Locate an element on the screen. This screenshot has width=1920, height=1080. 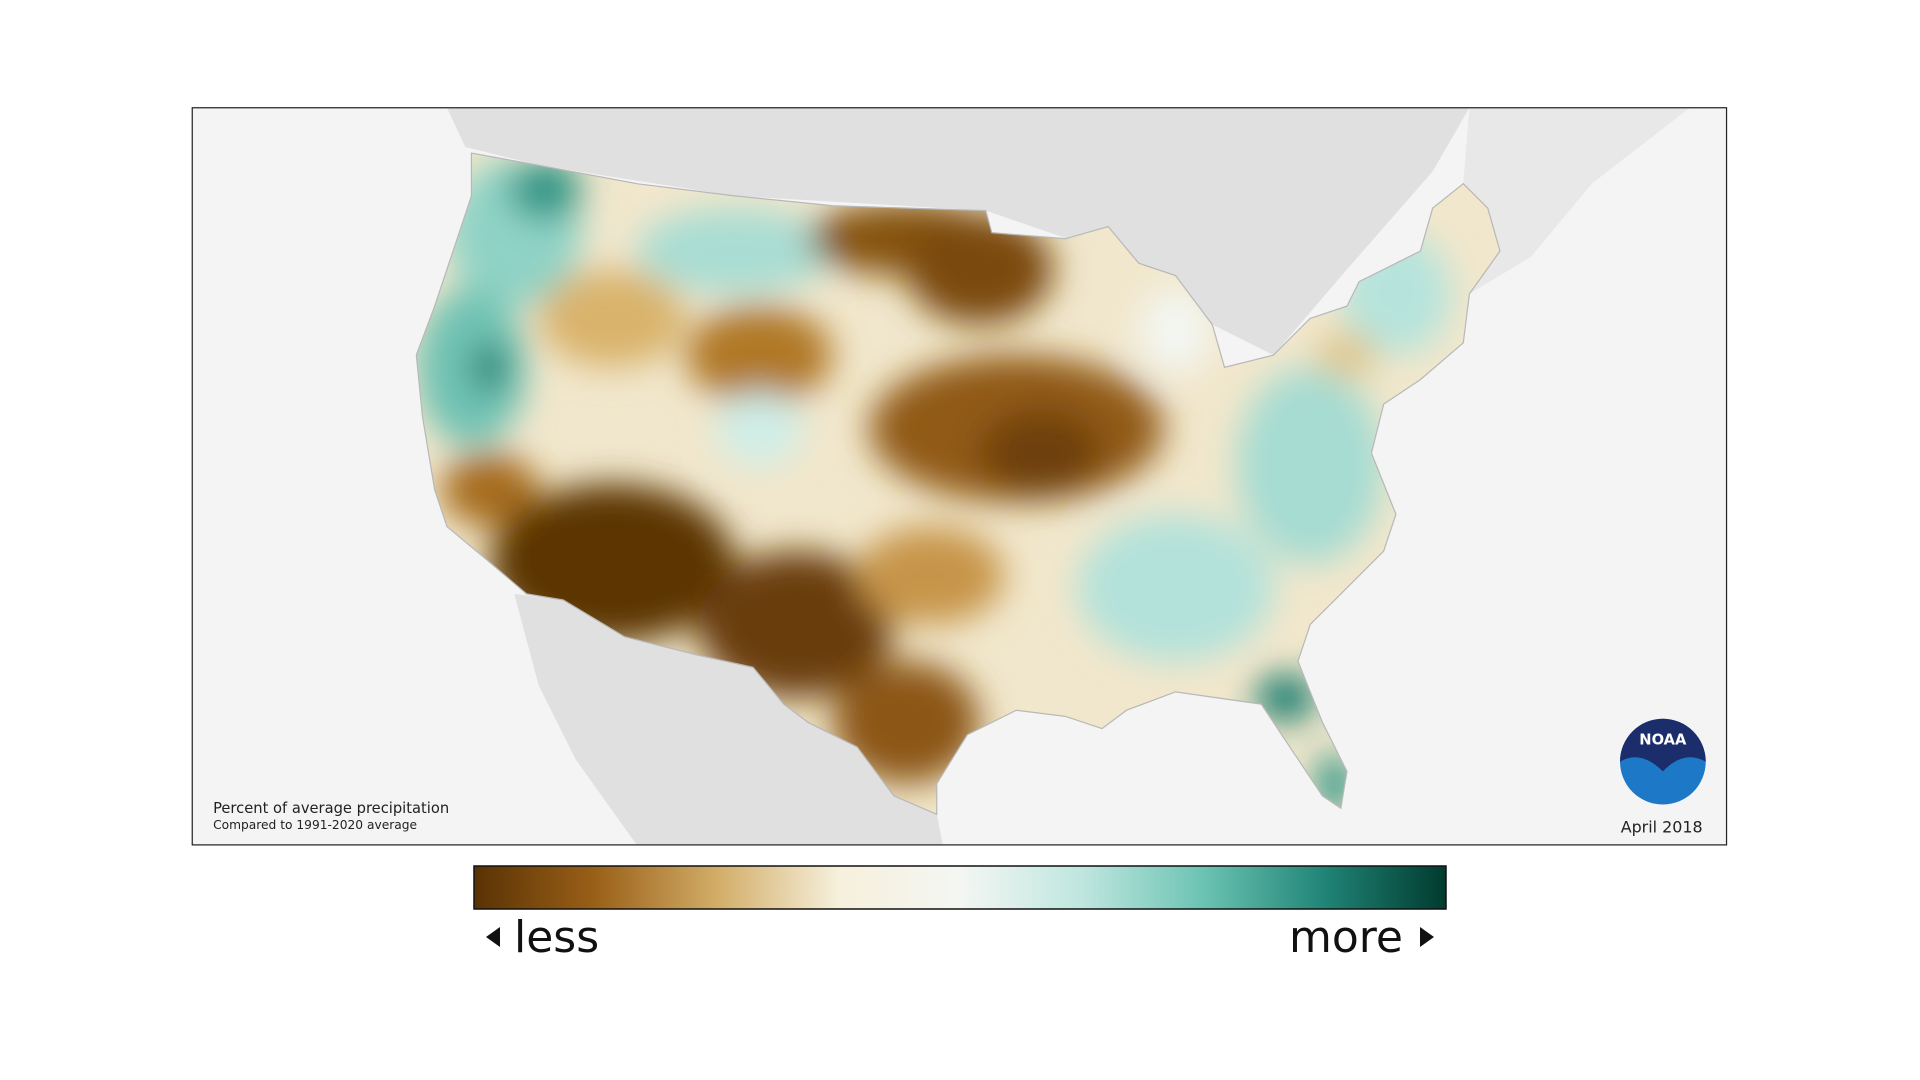
legend-bar is located at coordinates (960, 887).